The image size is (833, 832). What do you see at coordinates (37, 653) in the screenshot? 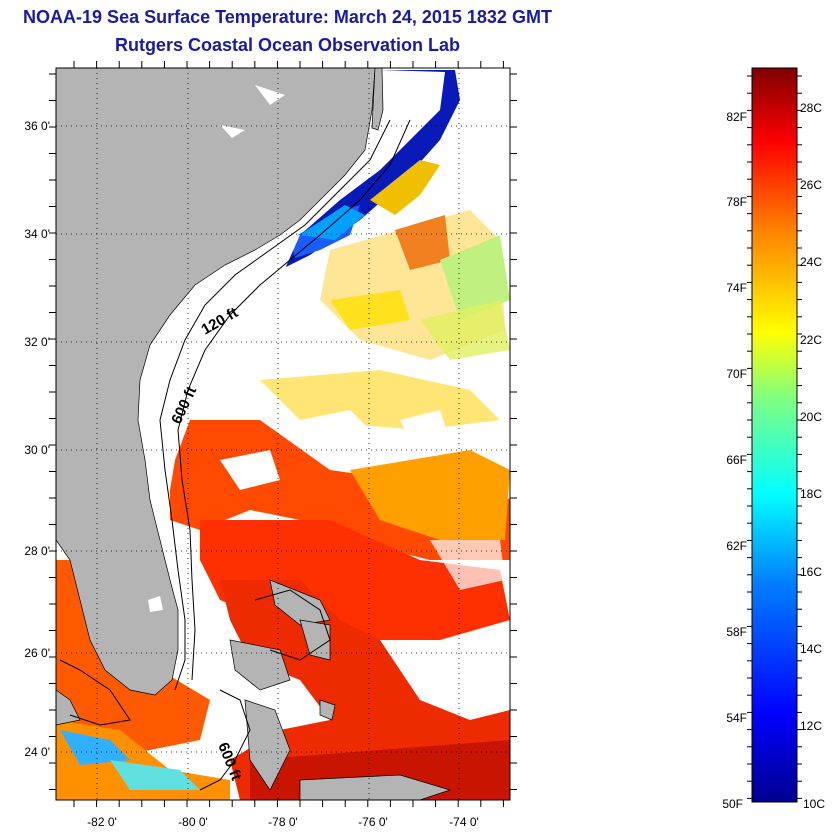
I see `lat-tick-label: 26 0'` at bounding box center [37, 653].